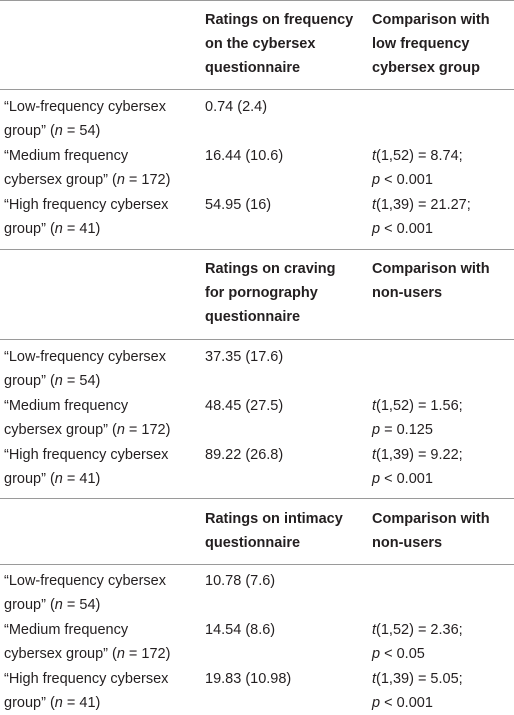 The image size is (514, 715). I want to click on section-3-row-3-comparison-line1: t(1,39) = 5.05;, so click(417, 679).